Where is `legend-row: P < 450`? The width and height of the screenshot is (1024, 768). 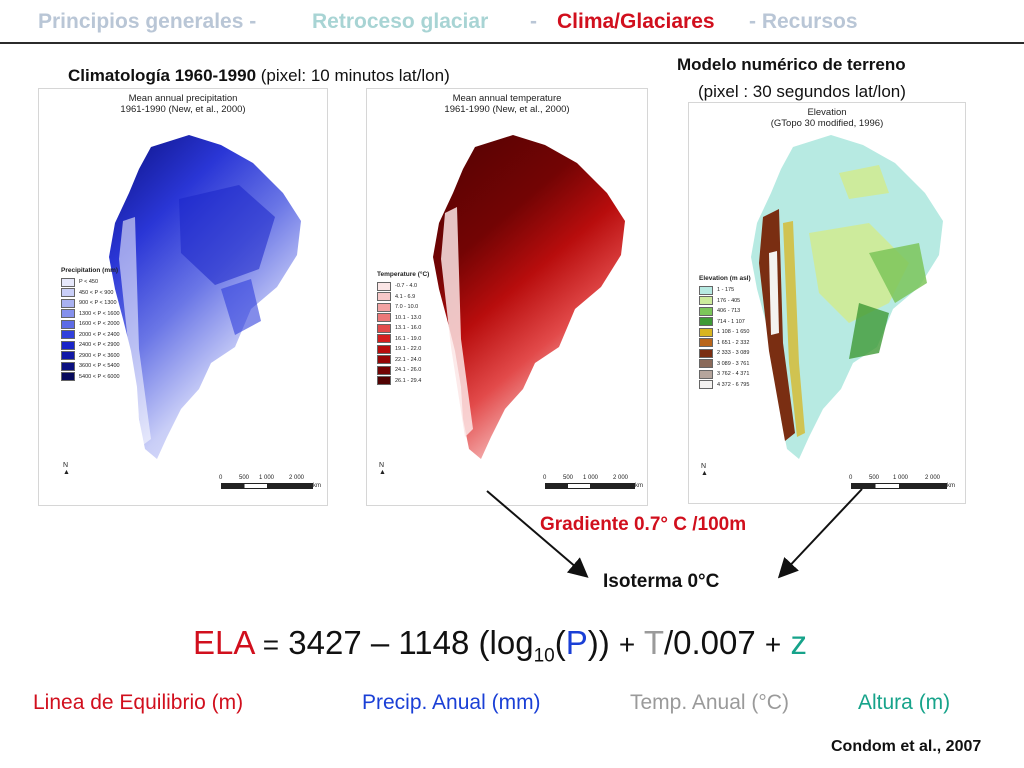 legend-row: P < 450 is located at coordinates (90, 282).